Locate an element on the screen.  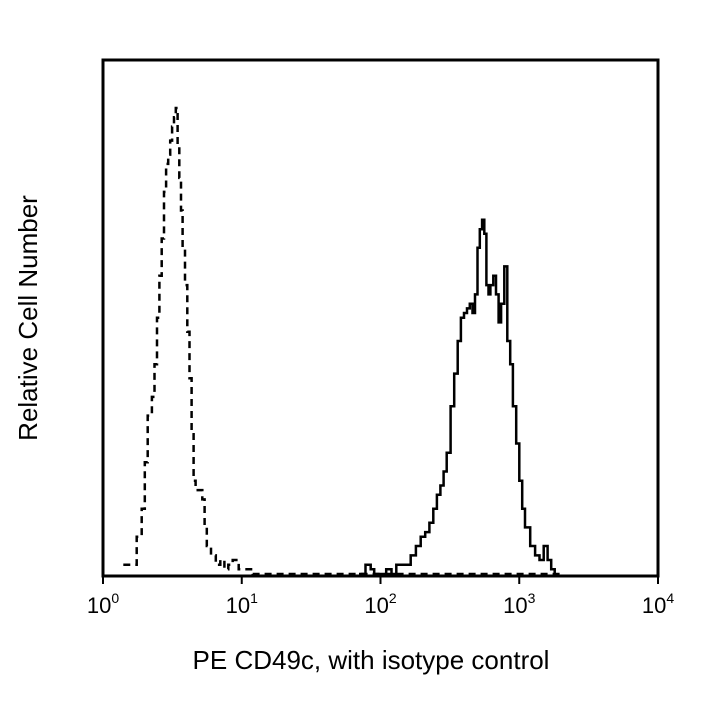
x-tick-label-exponent: 2 is located at coordinates (393, 598).